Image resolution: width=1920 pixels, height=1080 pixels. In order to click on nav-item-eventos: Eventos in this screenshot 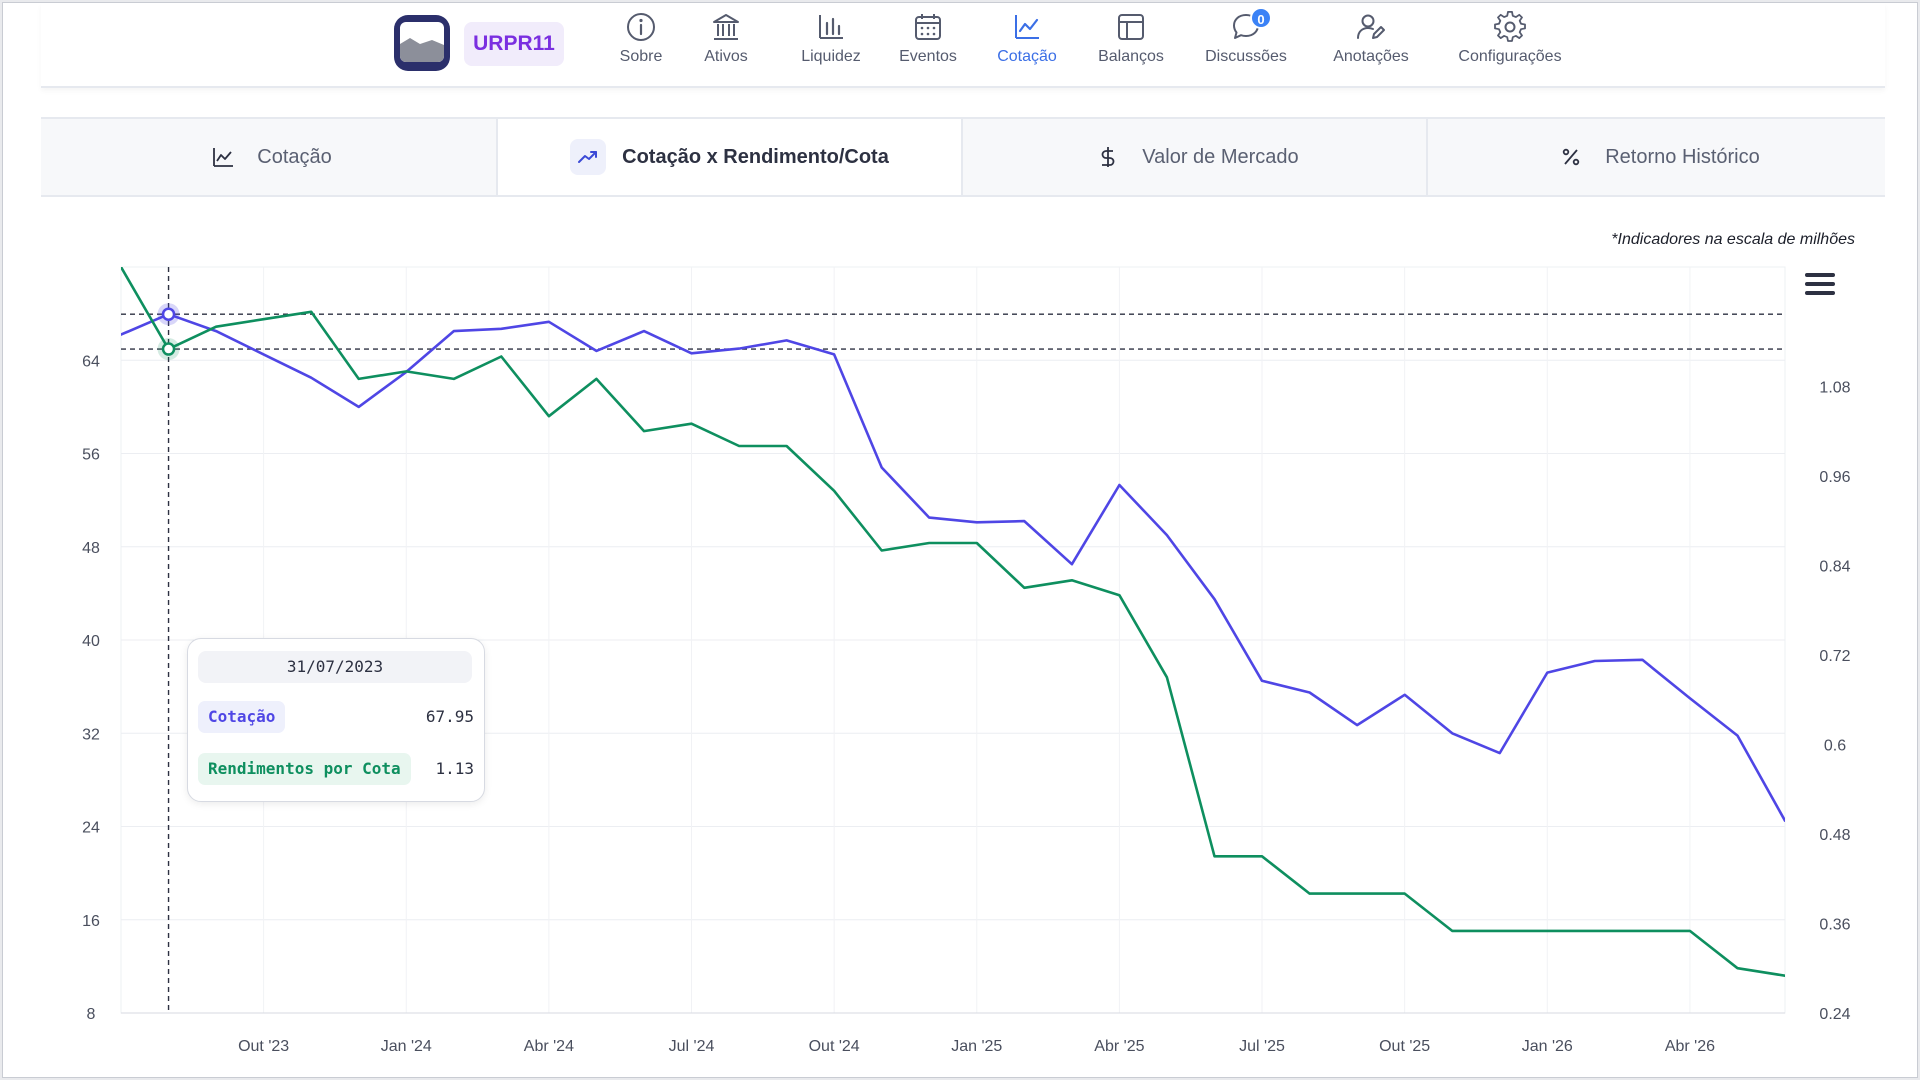, I will do `click(928, 44)`.